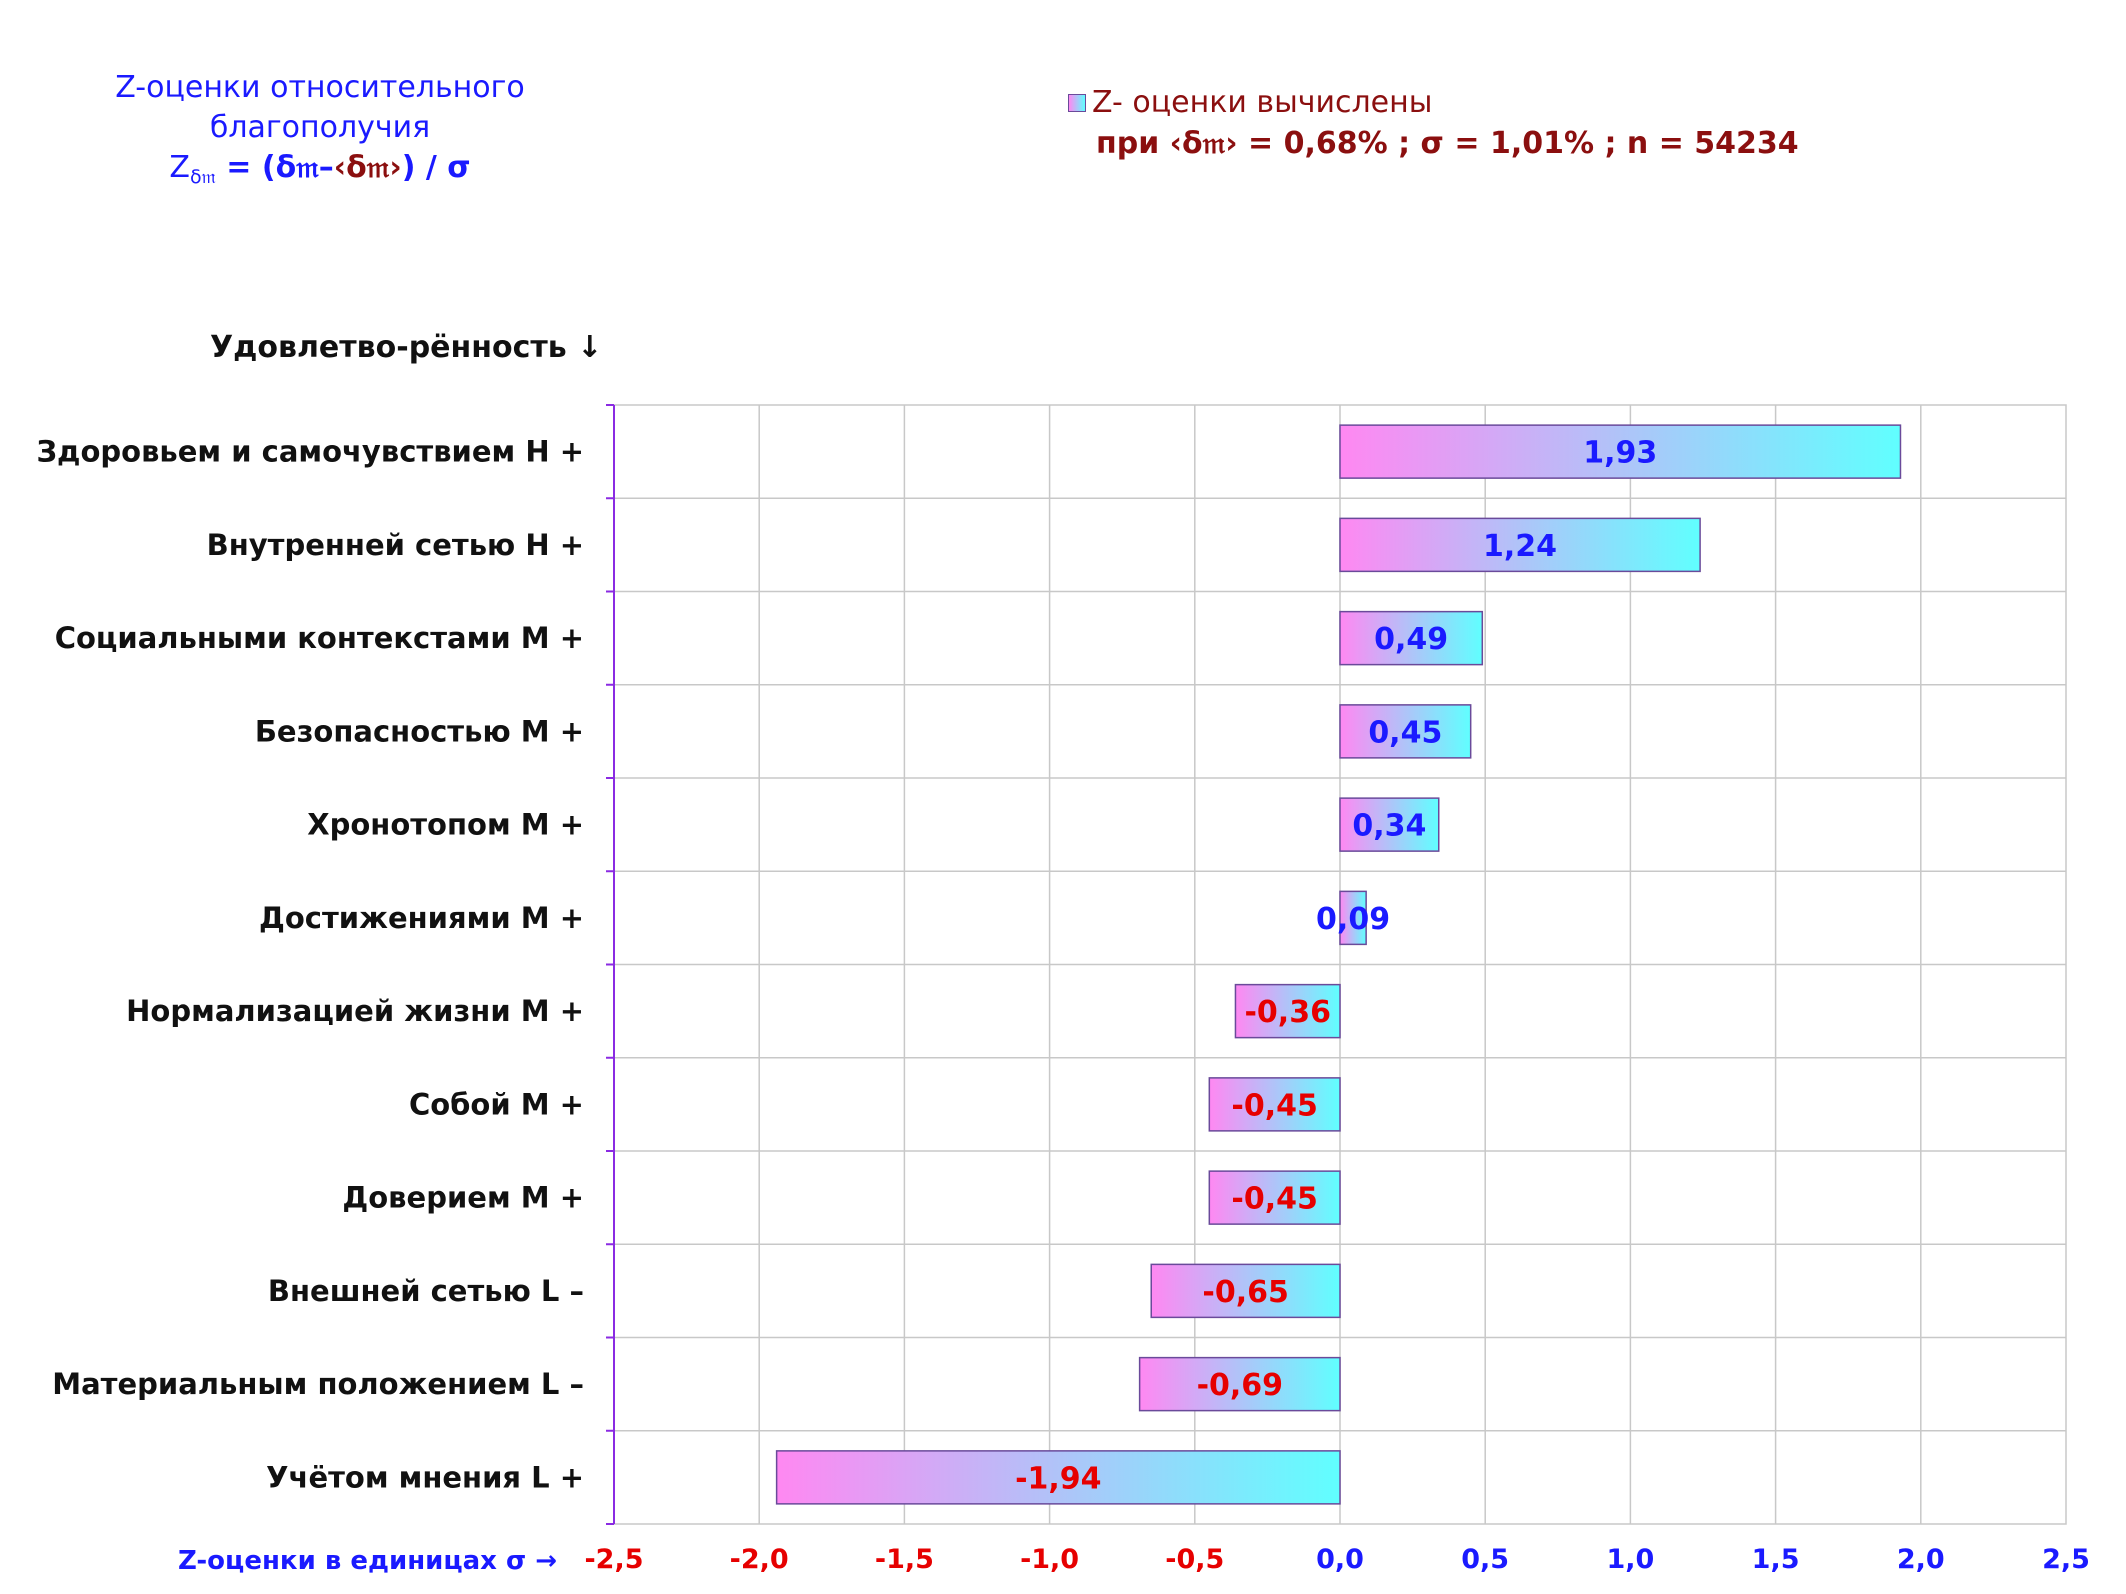  I want to click on x-tick-label: -1,5, so click(904, 1559).